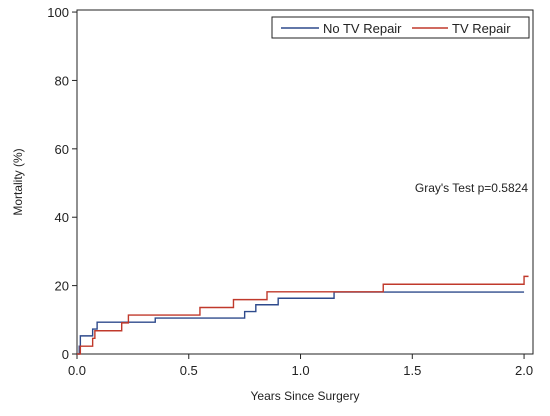  Describe the element at coordinates (189, 370) in the screenshot. I see `x-tick-label: 0.5` at that location.